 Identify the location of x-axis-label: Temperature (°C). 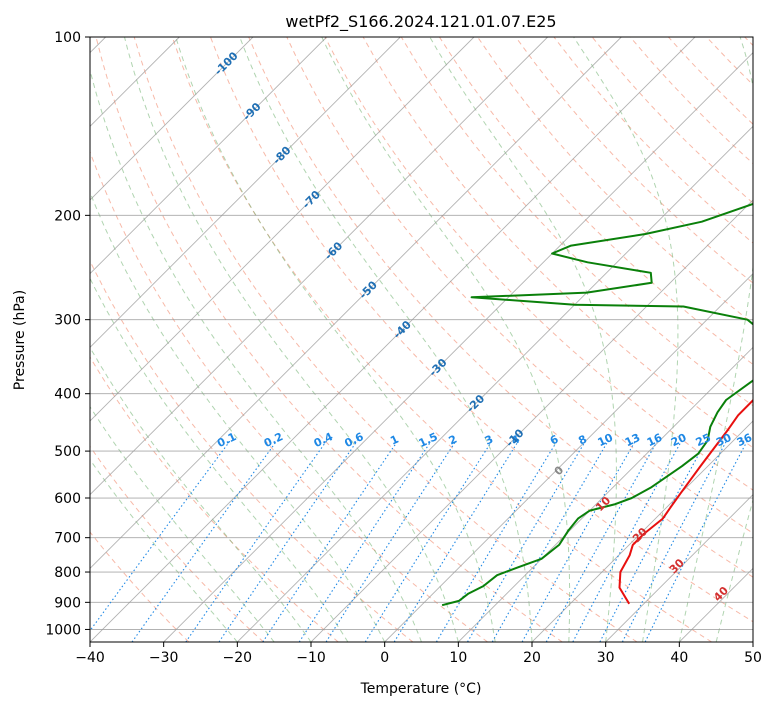
(421, 689).